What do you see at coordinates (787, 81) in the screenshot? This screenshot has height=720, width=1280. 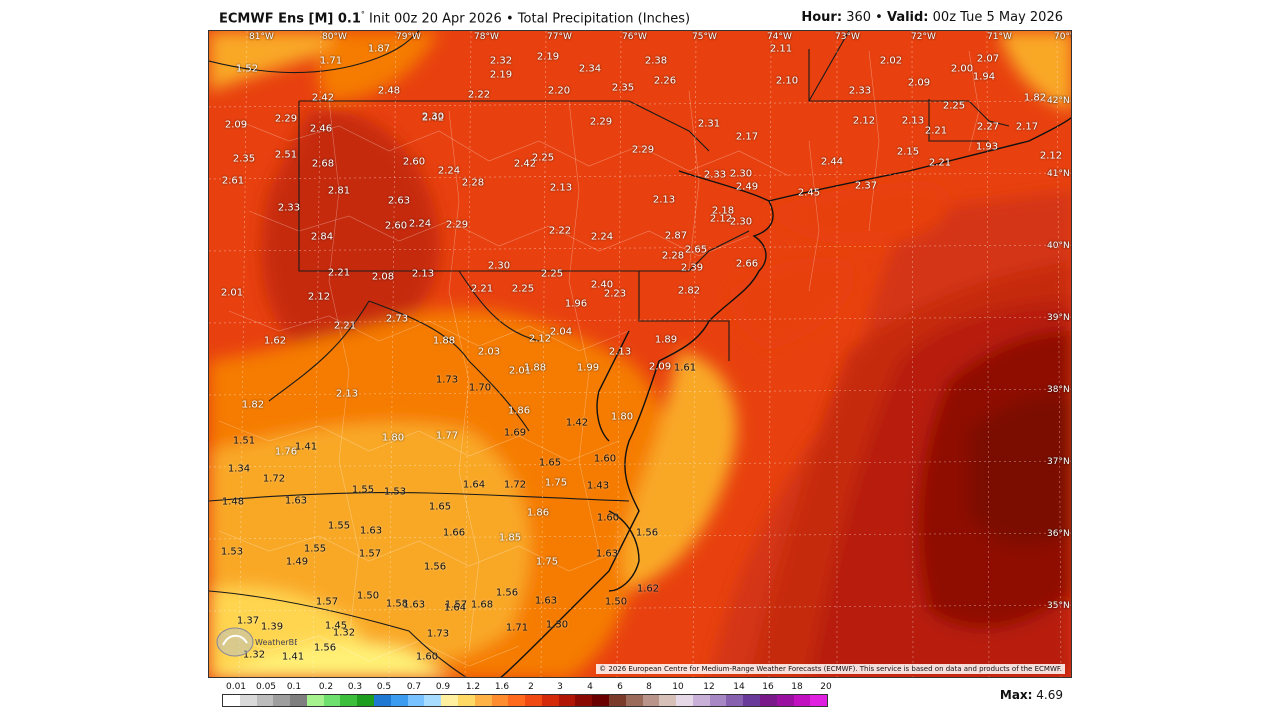 I see `precip-value-label: 2.10` at bounding box center [787, 81].